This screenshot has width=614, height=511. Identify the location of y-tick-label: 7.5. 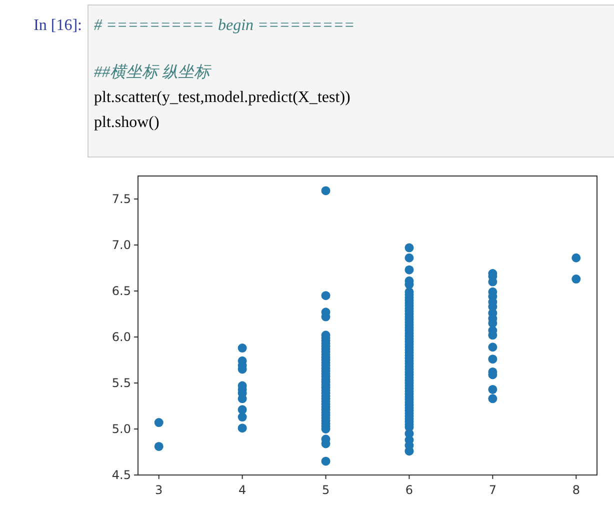
(121, 199).